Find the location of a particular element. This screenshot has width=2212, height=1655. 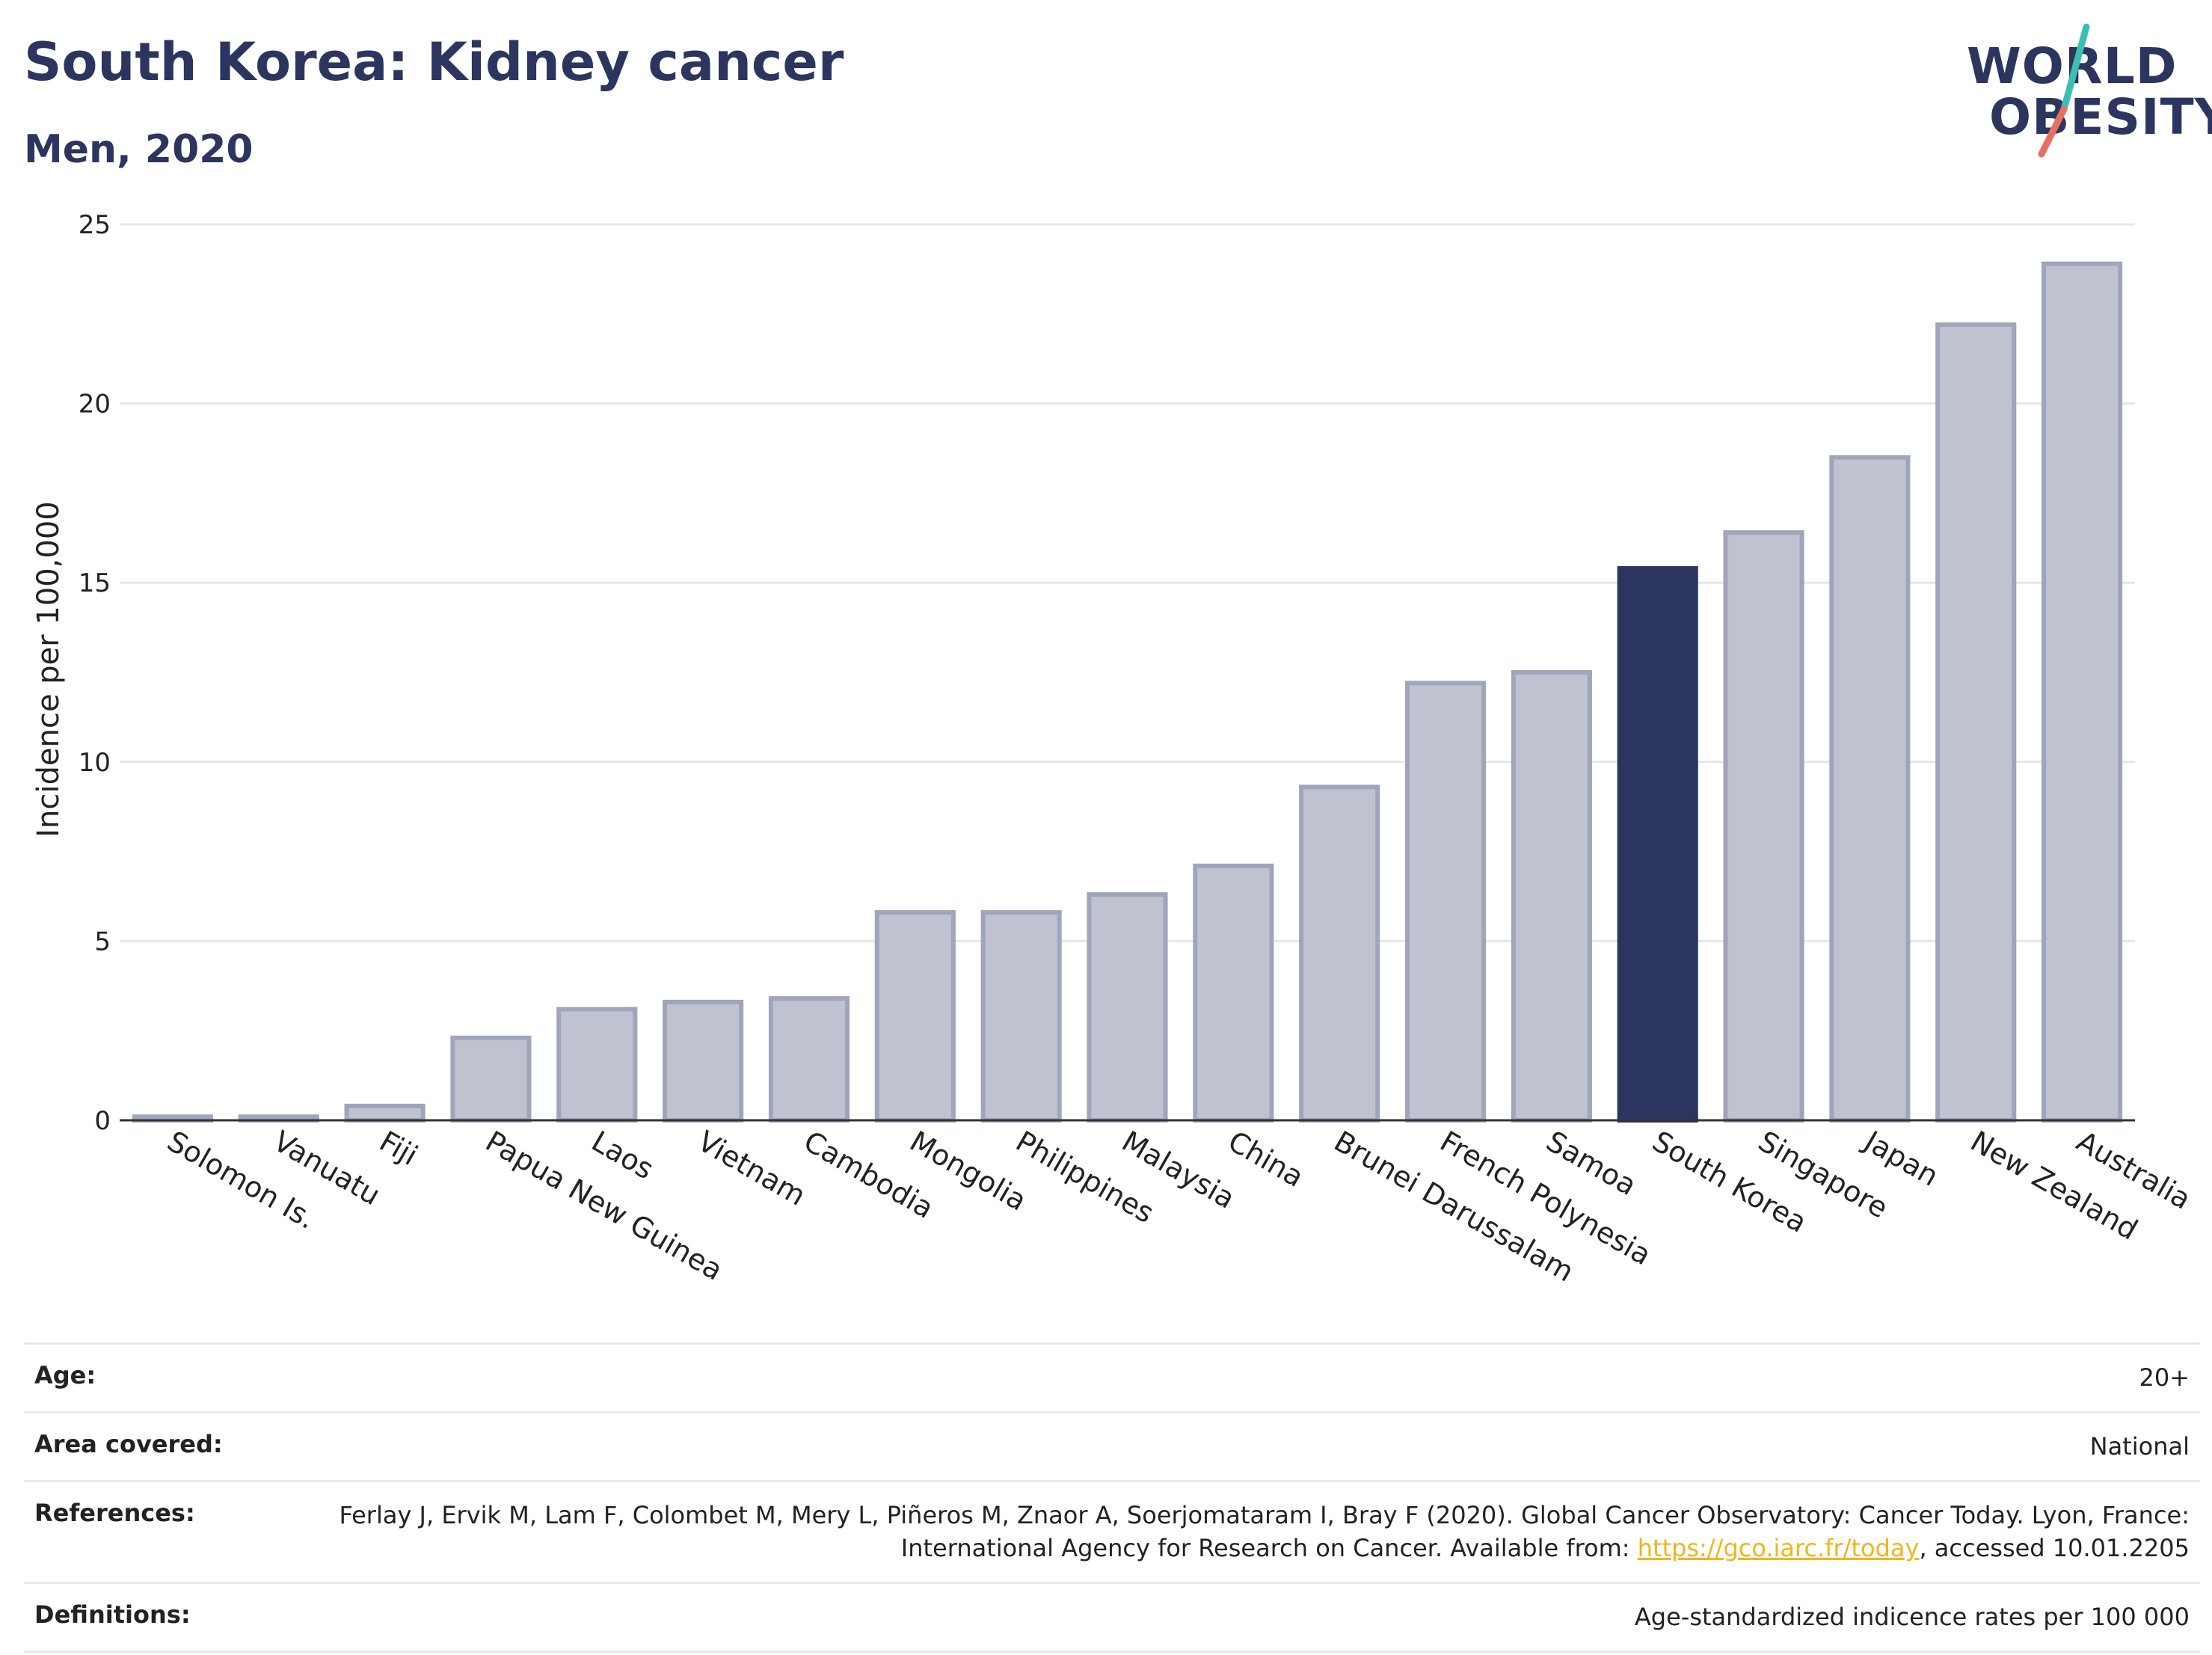

y-tick-label: 25 is located at coordinates (95, 225).